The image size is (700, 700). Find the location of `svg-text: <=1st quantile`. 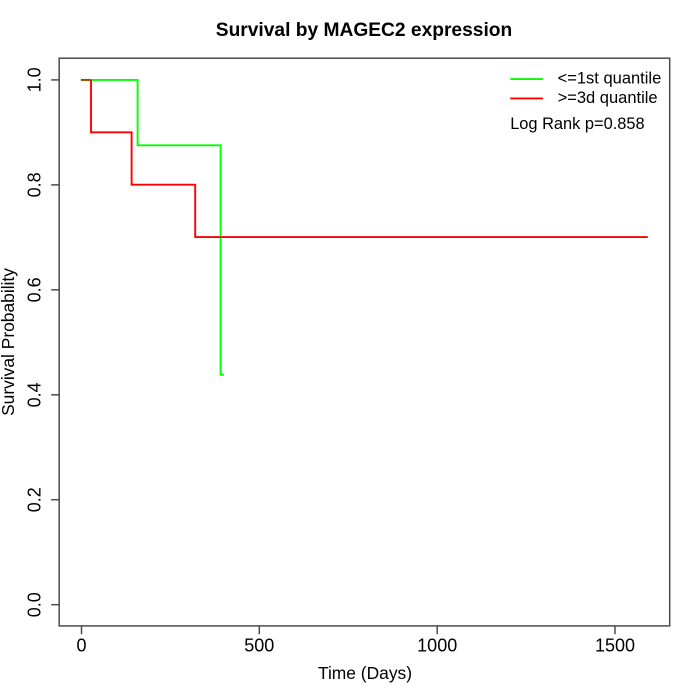

svg-text: <=1st quantile is located at coordinates (610, 79).